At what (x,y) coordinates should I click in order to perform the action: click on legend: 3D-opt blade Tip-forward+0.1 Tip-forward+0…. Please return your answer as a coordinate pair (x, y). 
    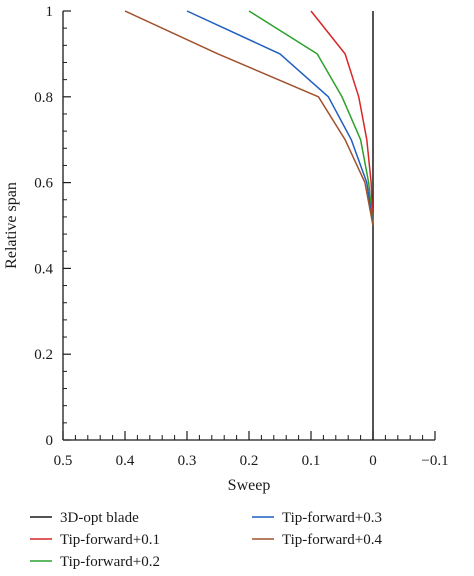
    Looking at the image, I should click on (206, 540).